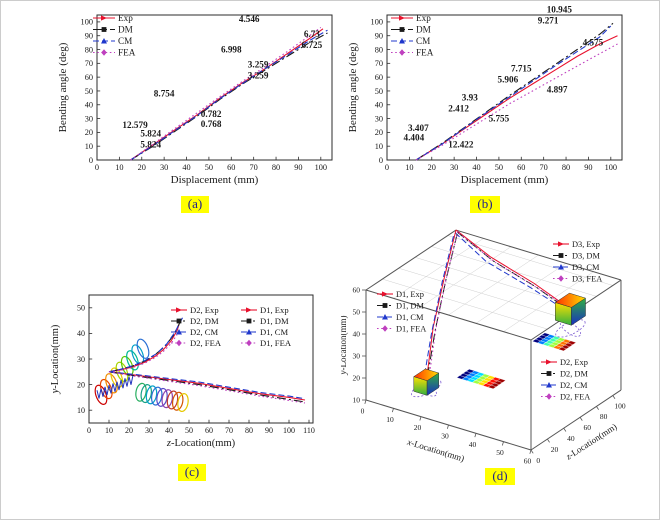  Describe the element at coordinates (557, 89) in the screenshot. I see `svg-text: 4.897` at that location.